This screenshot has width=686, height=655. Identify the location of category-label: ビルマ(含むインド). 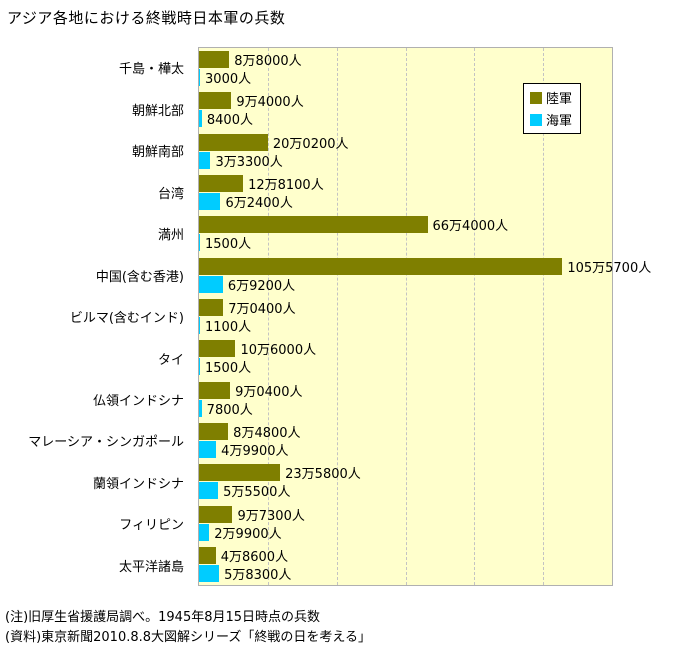
(126, 319).